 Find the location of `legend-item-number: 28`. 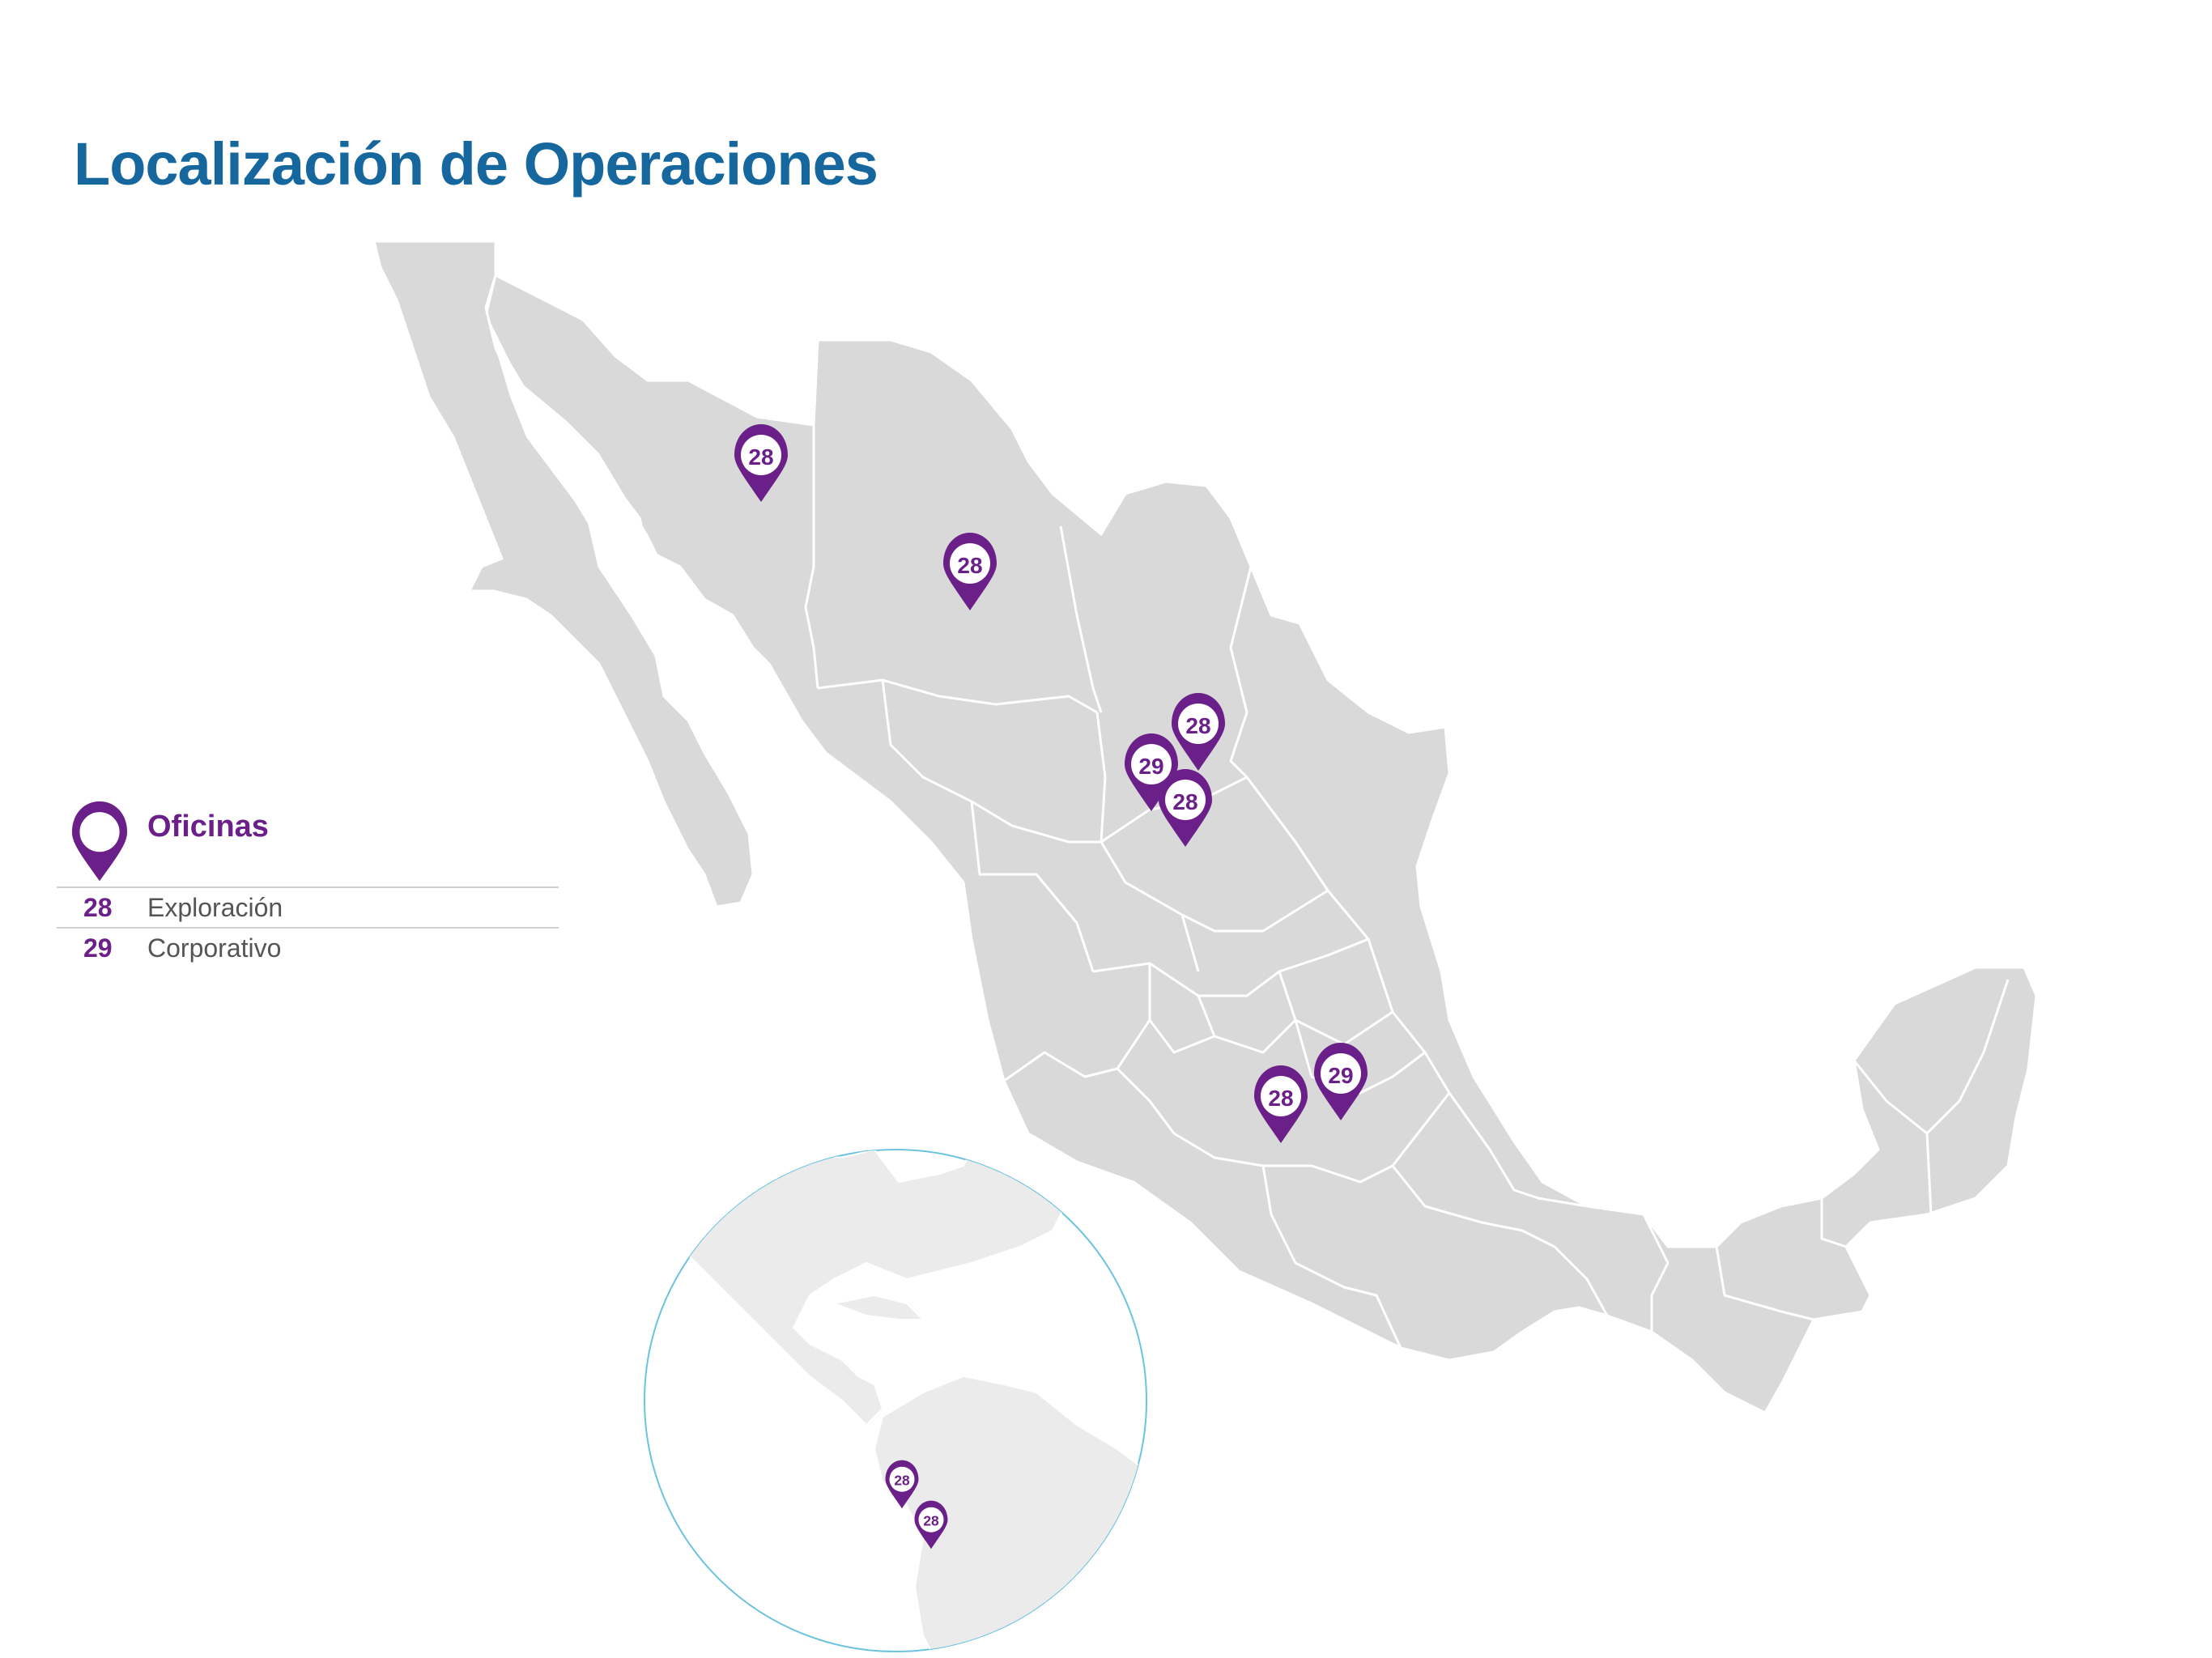

legend-item-number: 28 is located at coordinates (98, 907).